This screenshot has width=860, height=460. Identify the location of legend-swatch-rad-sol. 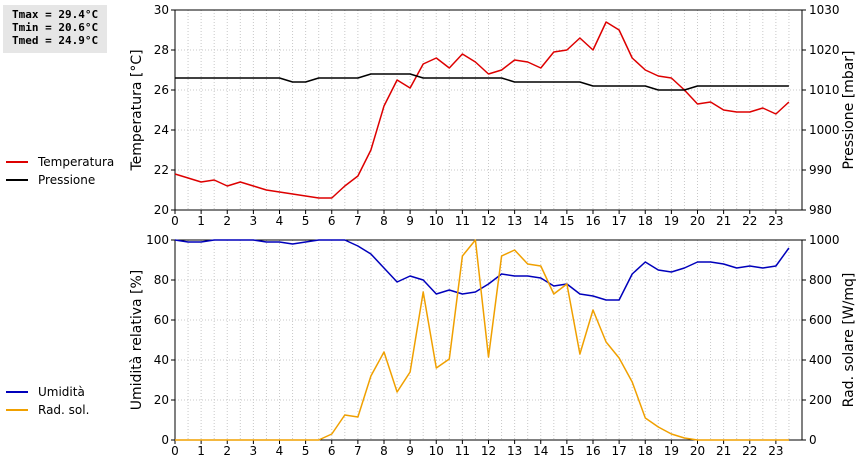
(17, 410).